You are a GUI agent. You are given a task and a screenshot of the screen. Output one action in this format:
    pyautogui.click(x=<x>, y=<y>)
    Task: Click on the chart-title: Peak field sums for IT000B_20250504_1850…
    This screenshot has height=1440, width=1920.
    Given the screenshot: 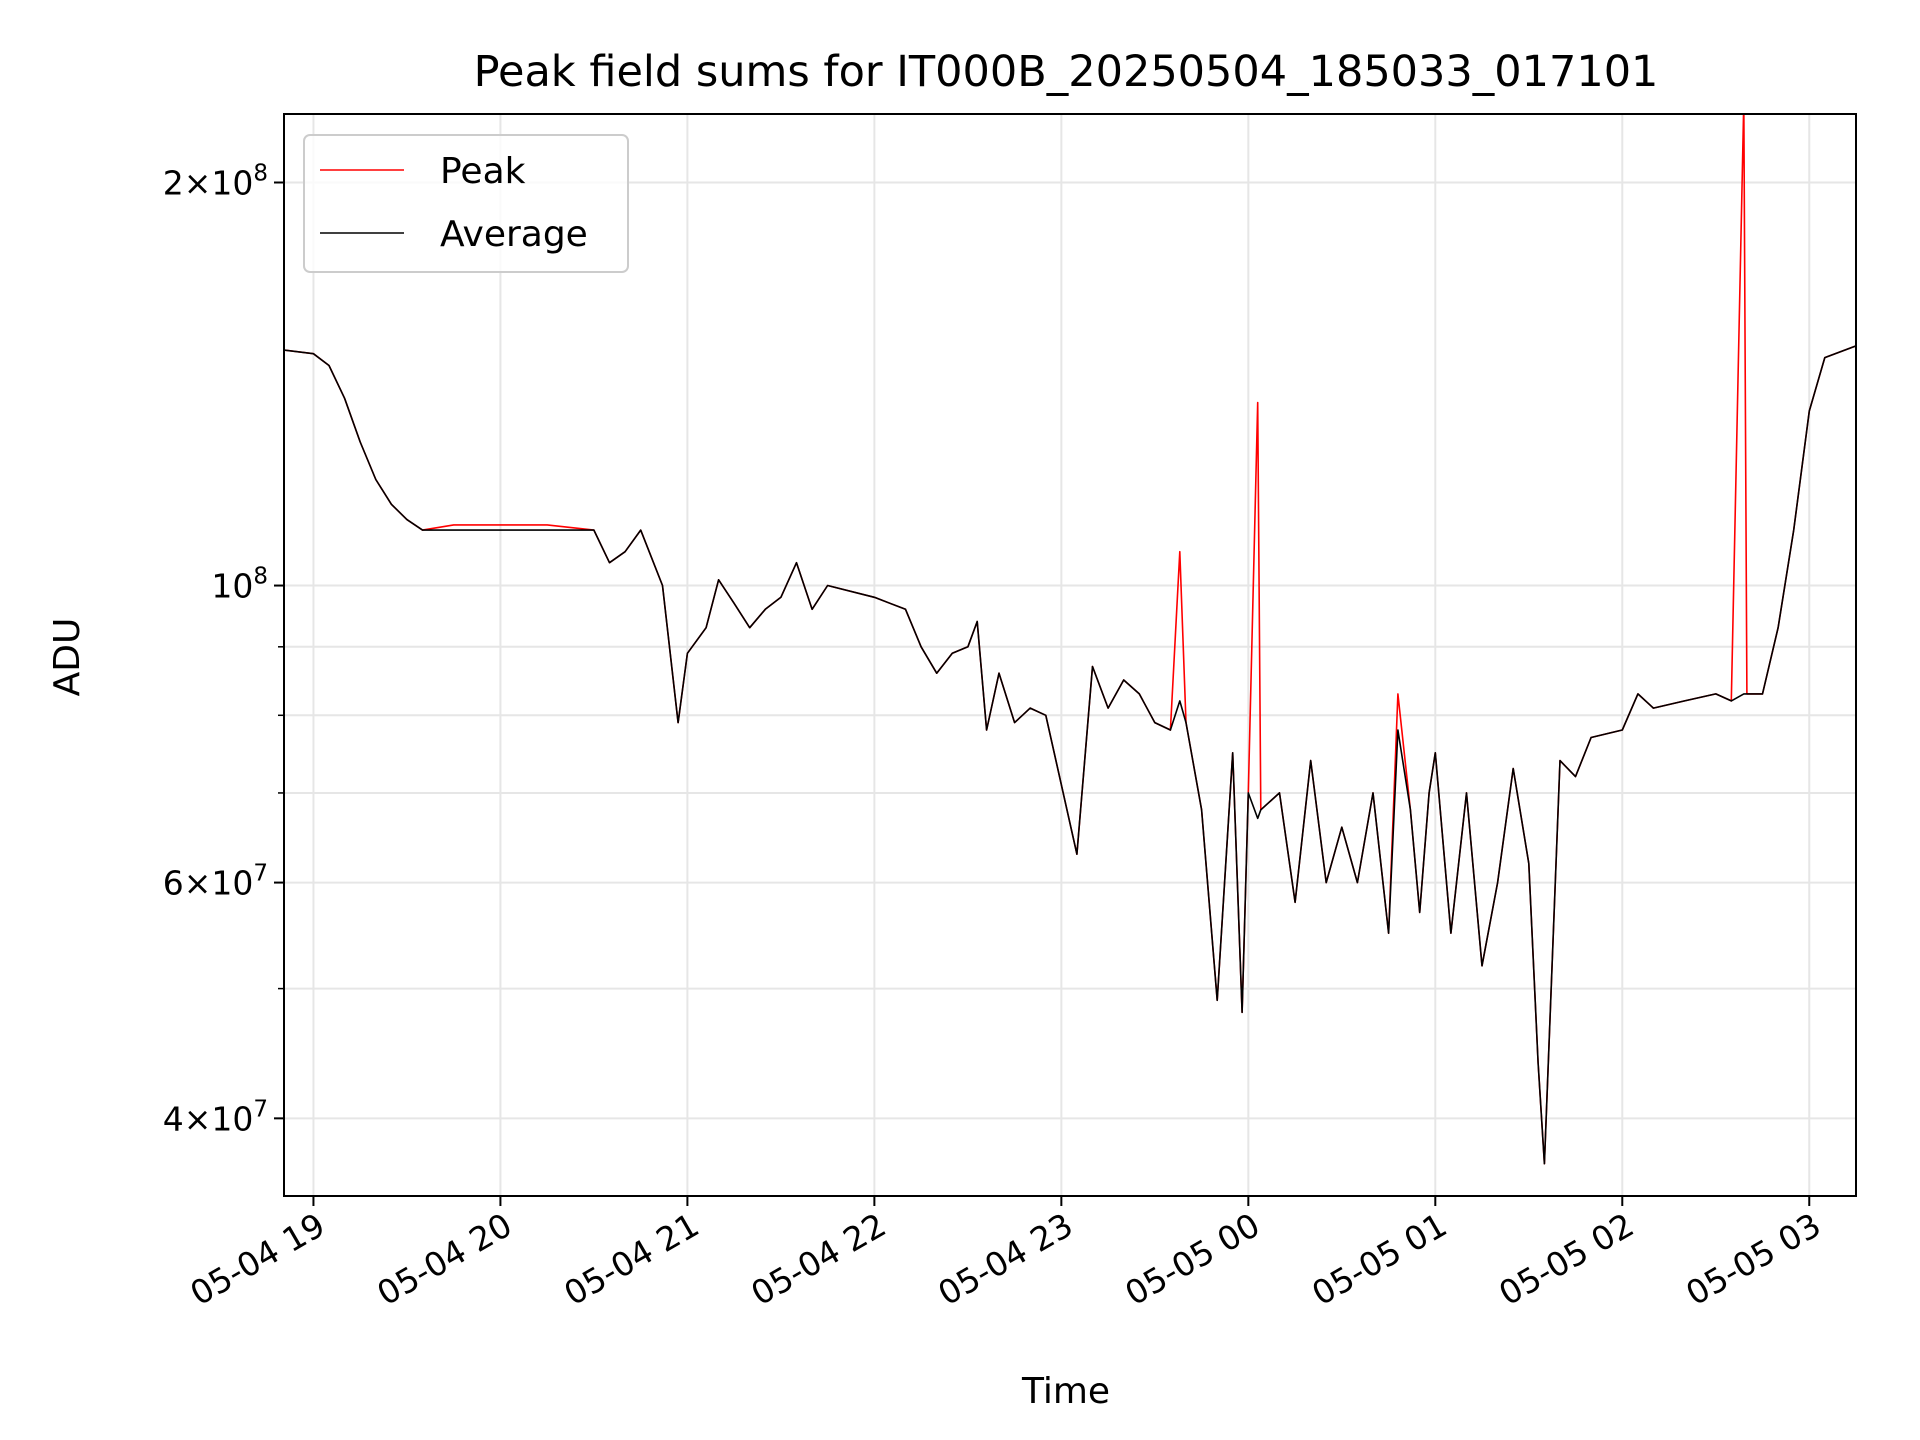 What is the action you would take?
    pyautogui.click(x=1066, y=72)
    